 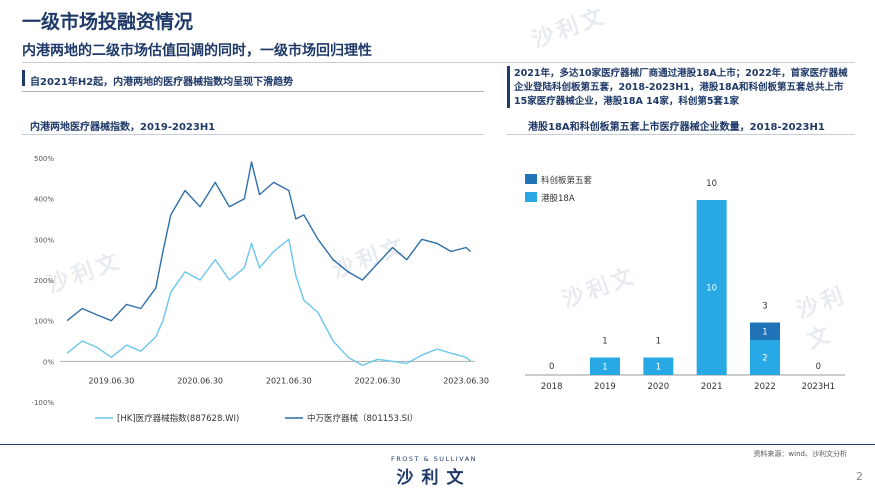 I want to click on line-chart-title: 内港两地医疗器械指数，2019-2023H1, so click(x=123, y=127).